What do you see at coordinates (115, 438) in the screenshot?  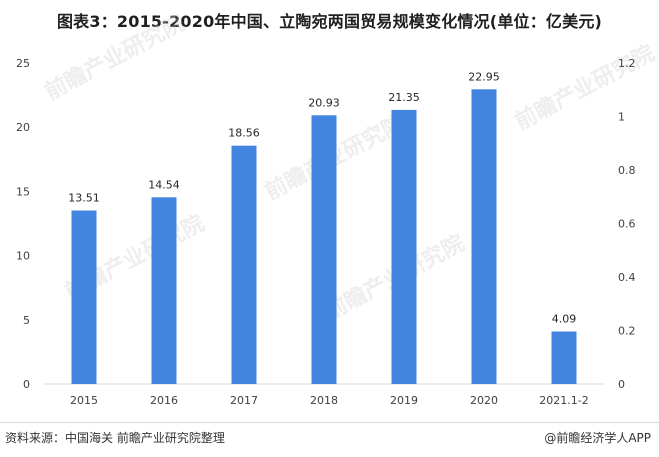 I see `source-note: 资料来源：中国海关 前瞻产业研究院整理` at bounding box center [115, 438].